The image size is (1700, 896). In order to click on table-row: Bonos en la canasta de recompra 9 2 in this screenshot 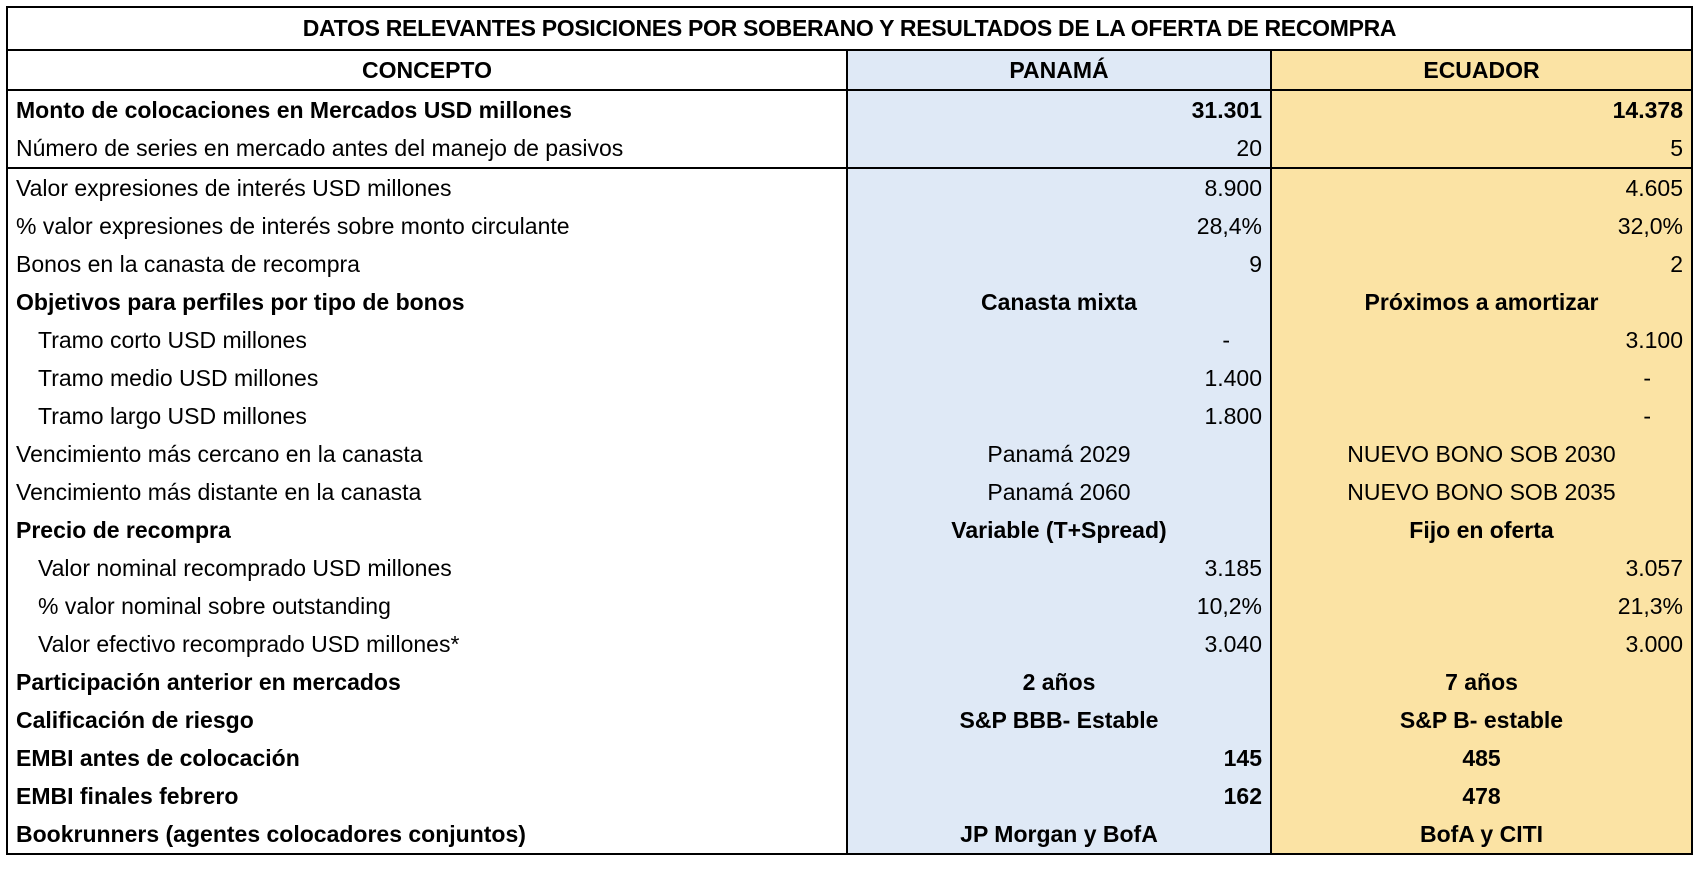, I will do `click(849, 264)`.